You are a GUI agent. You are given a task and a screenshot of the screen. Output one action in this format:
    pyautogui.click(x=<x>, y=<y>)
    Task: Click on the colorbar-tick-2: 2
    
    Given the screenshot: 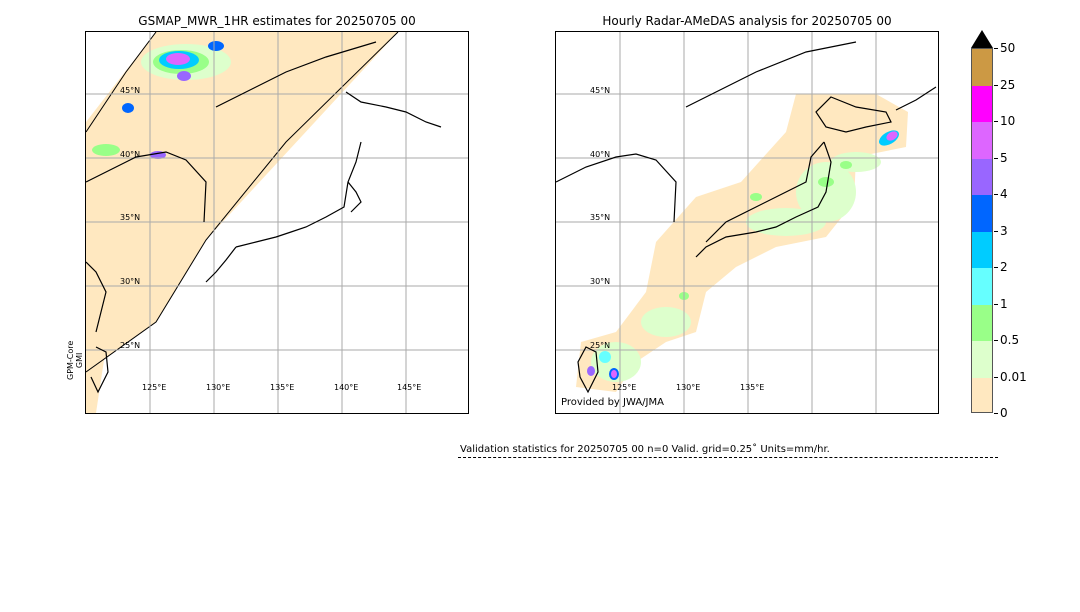 What is the action you would take?
    pyautogui.click(x=1001, y=267)
    